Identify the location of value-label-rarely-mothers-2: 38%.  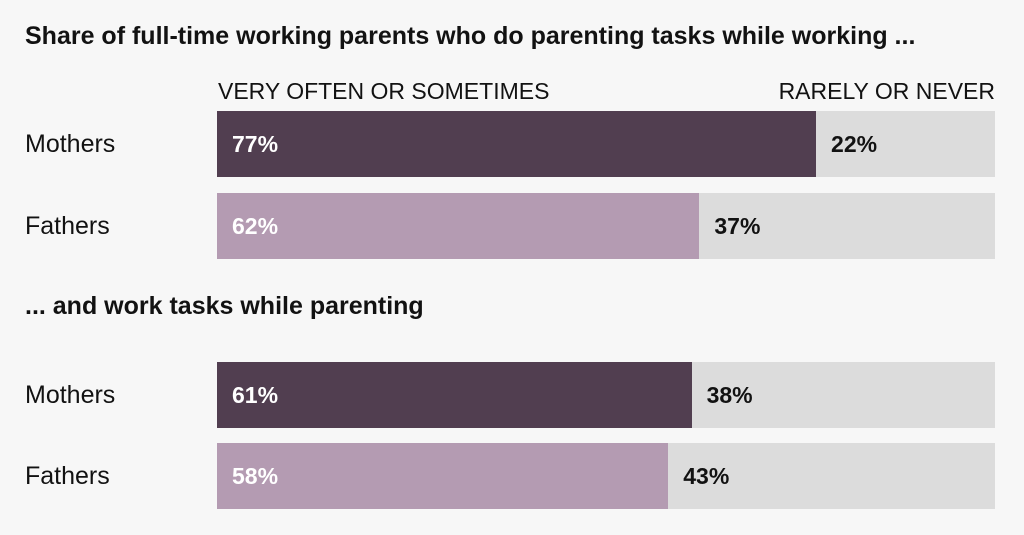
(729, 395).